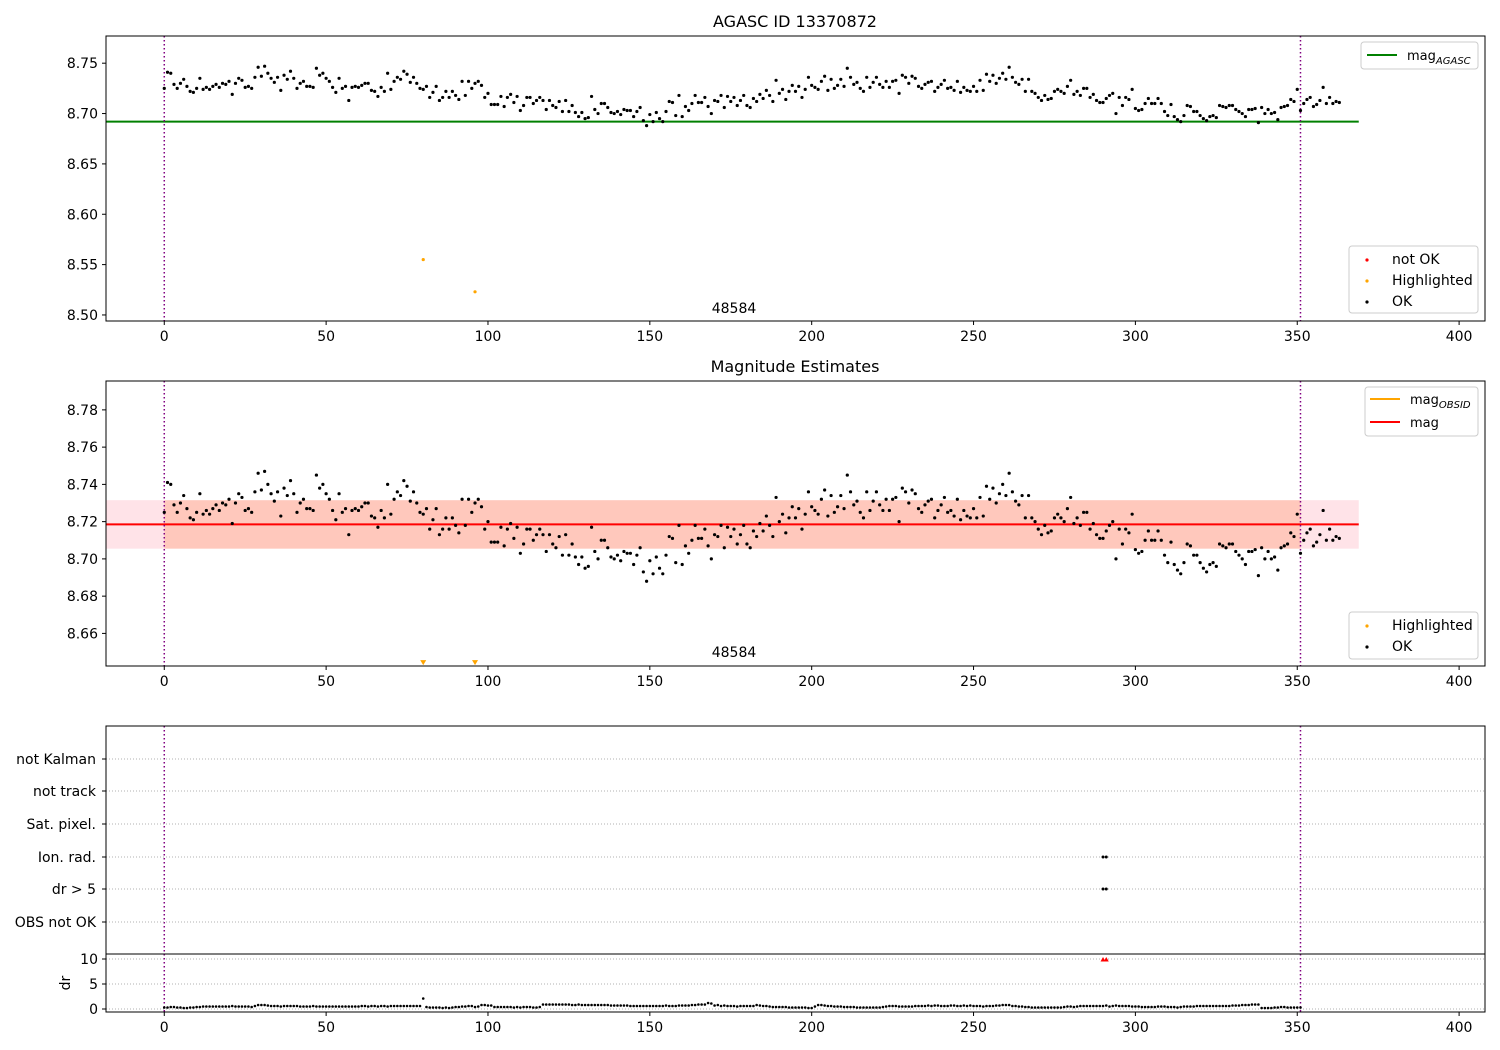  What do you see at coordinates (1424, 423) in the screenshot?
I see `legend-label-mag: mag` at bounding box center [1424, 423].